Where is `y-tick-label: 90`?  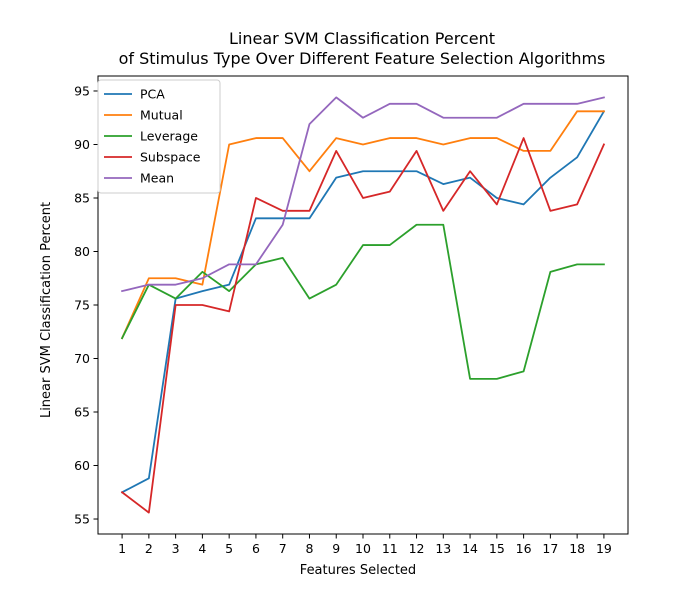 y-tick-label: 90 is located at coordinates (82, 144).